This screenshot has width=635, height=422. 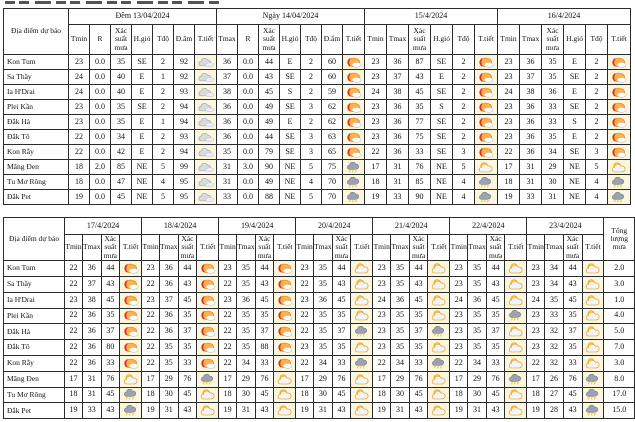 I want to click on value-cell: 3, so click(x=311, y=152).